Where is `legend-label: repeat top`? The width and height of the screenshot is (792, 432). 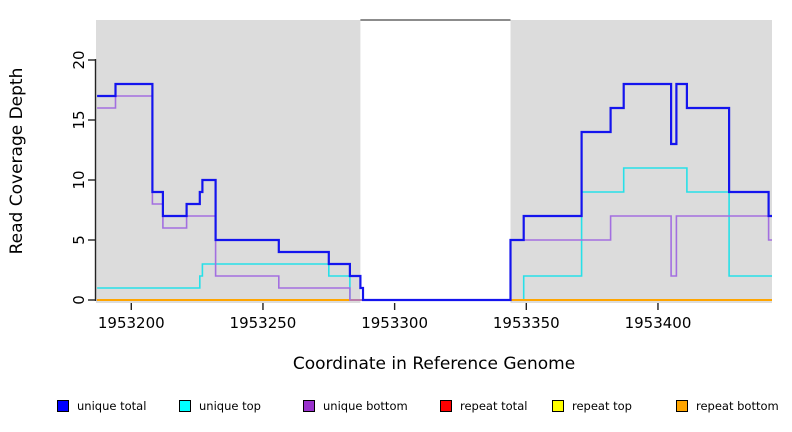 legend-label: repeat top is located at coordinates (602, 406).